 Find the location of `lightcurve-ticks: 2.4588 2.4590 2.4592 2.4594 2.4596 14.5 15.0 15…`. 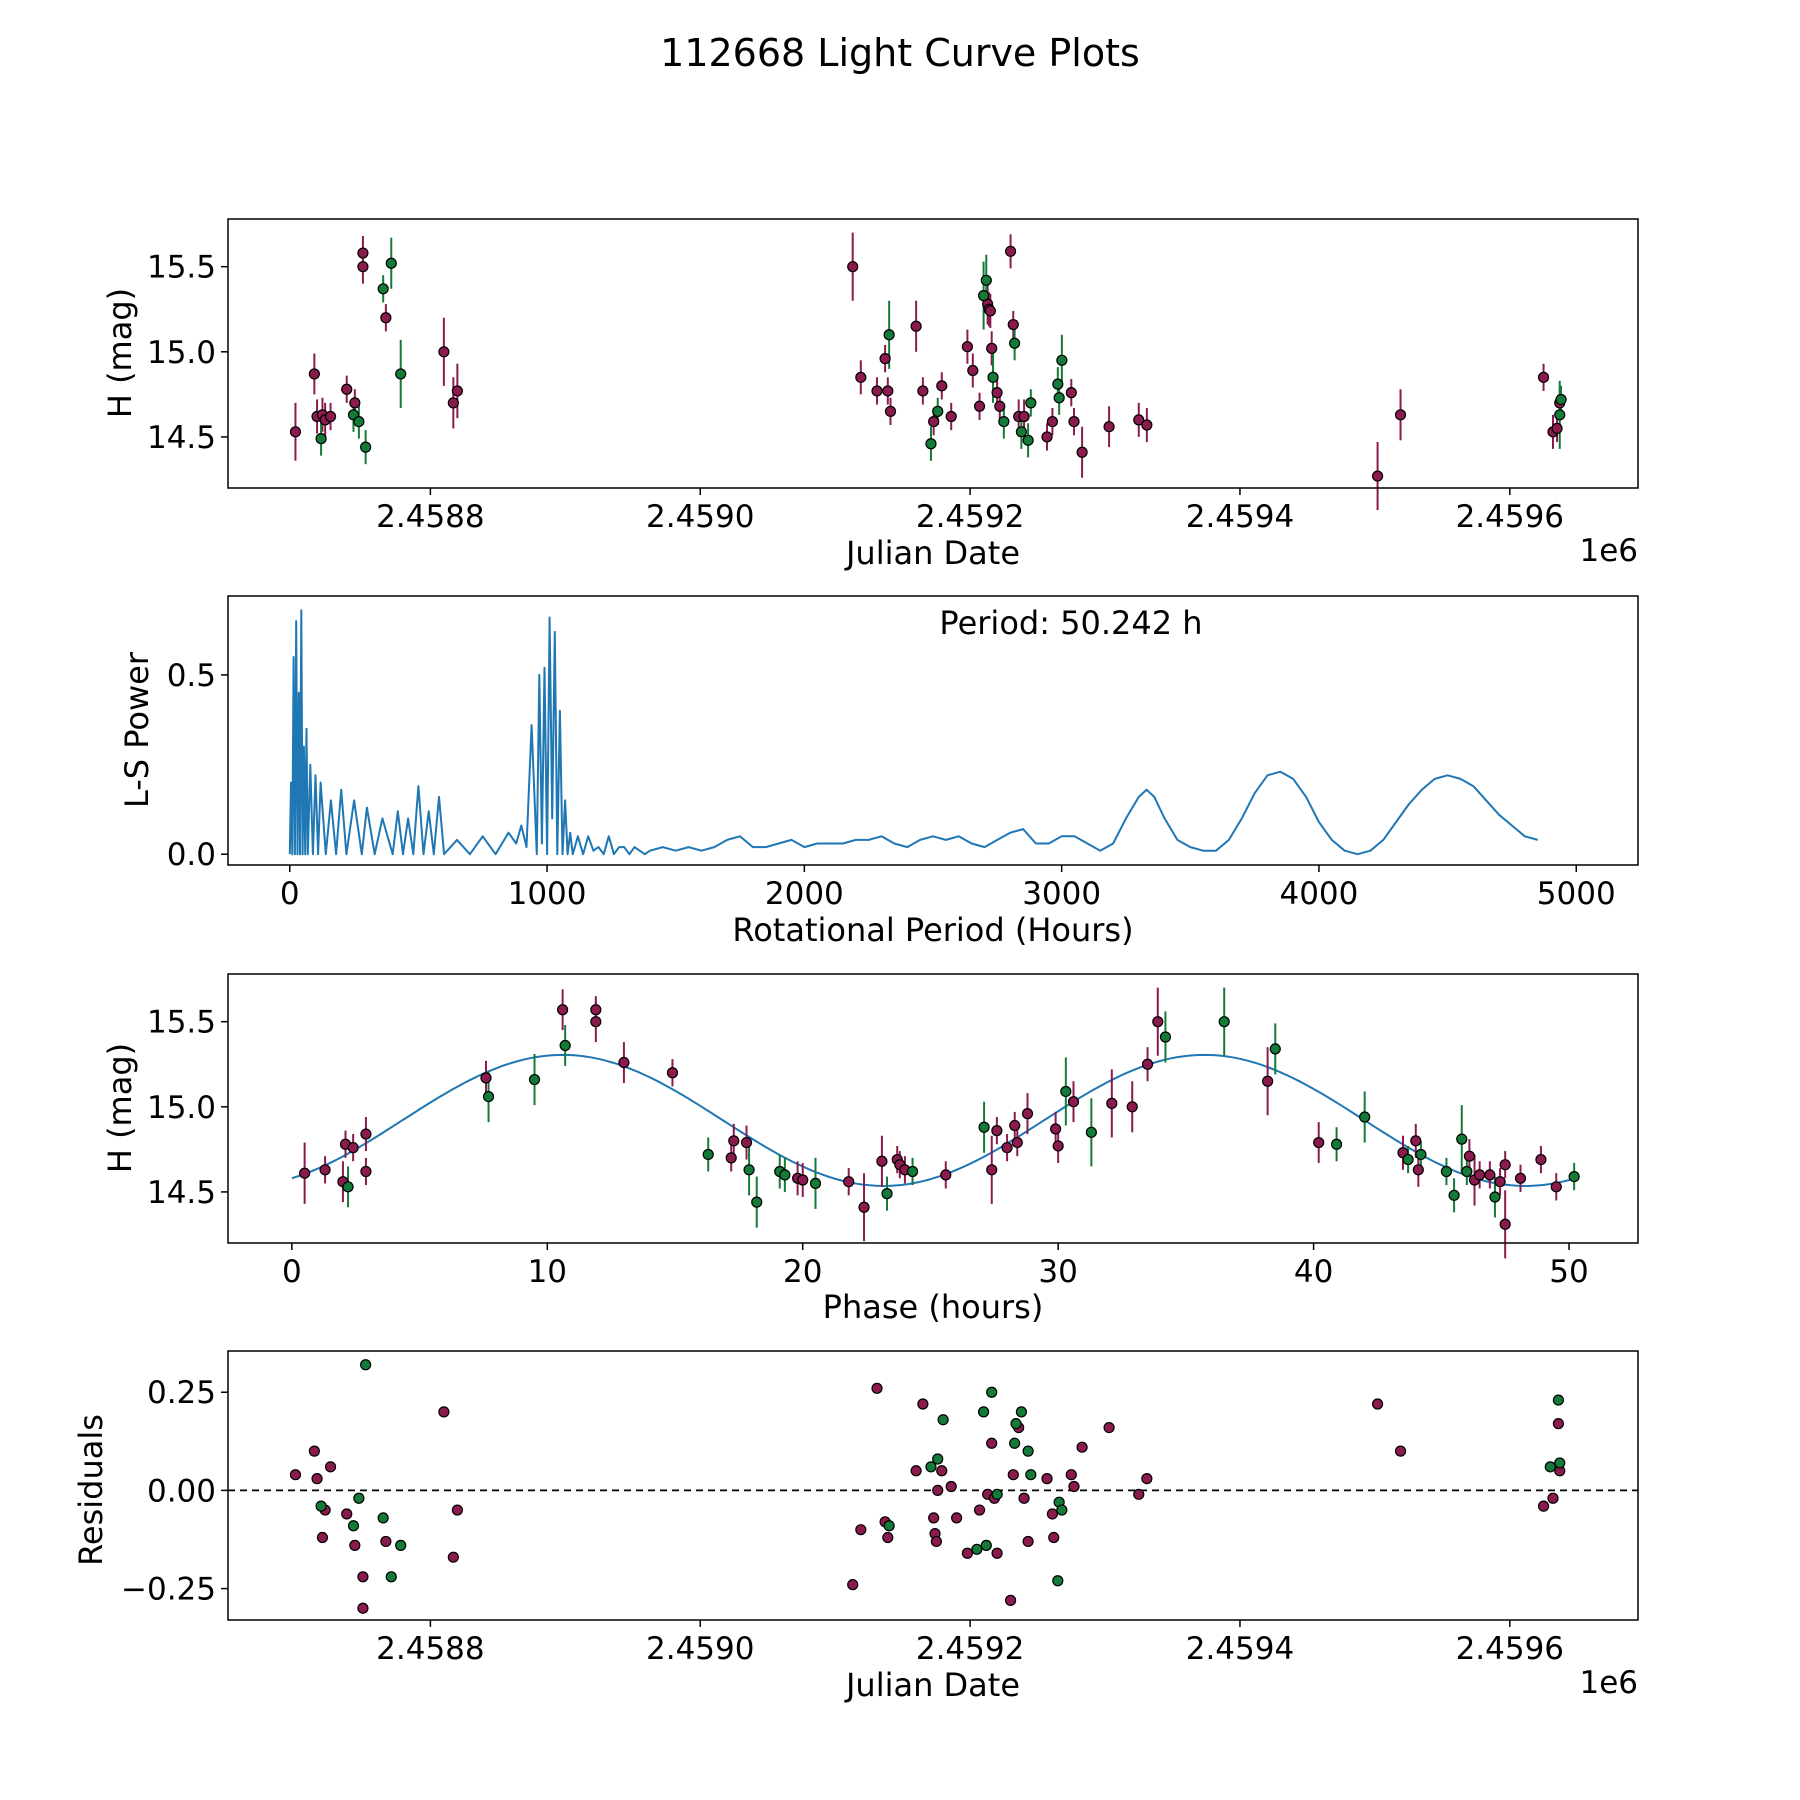

lightcurve-ticks: 2.4588 2.4590 2.4592 2.4594 2.4596 14.5 15.0 15… is located at coordinates (855, 392).